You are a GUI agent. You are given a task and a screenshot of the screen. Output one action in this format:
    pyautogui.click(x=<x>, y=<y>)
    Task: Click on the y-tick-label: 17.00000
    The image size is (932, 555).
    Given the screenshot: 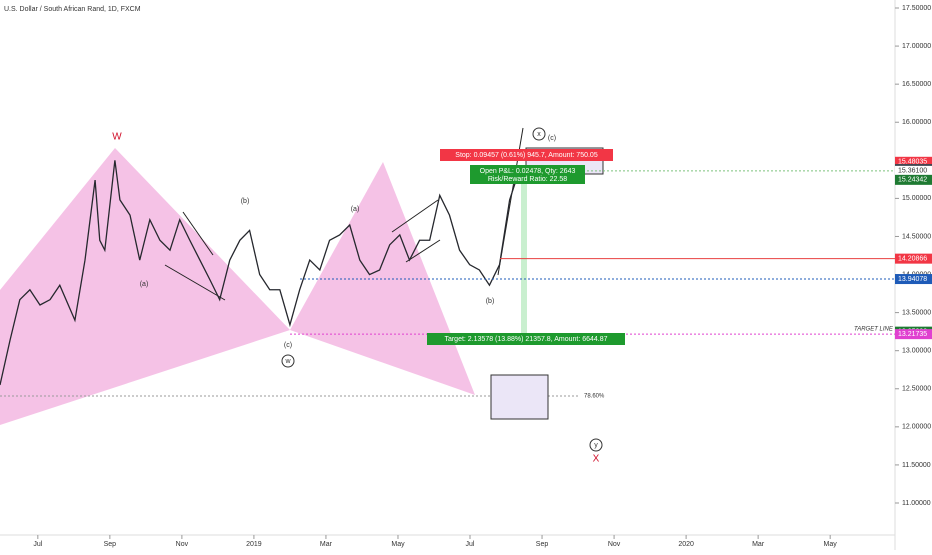 What is the action you would take?
    pyautogui.click(x=916, y=46)
    